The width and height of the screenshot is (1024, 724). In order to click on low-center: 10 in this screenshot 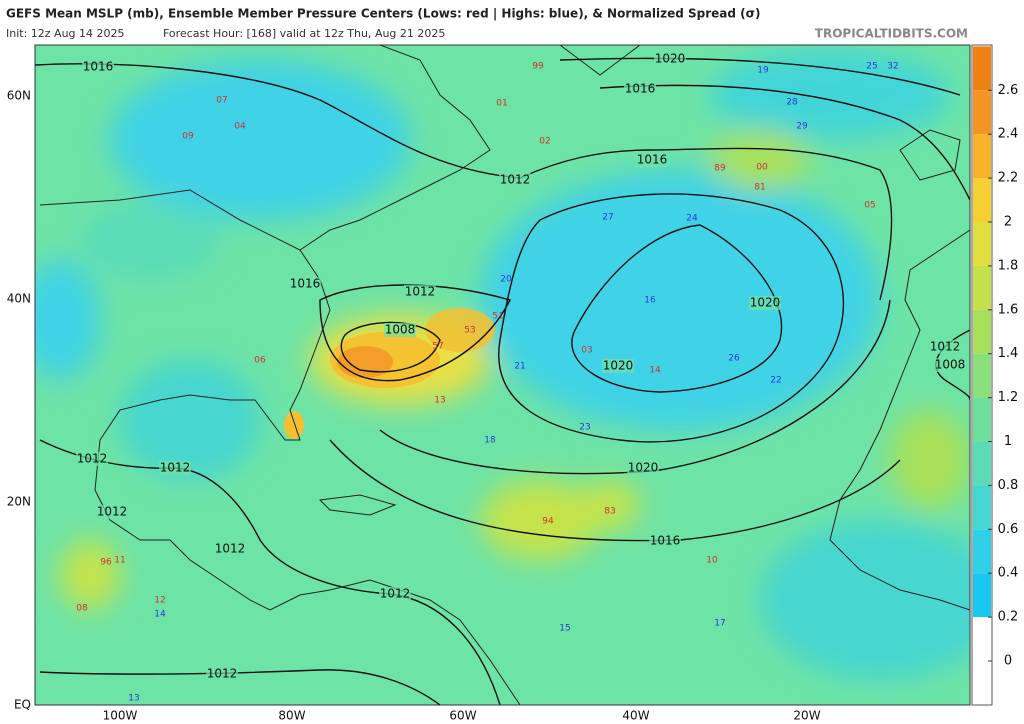, I will do `click(712, 561)`.